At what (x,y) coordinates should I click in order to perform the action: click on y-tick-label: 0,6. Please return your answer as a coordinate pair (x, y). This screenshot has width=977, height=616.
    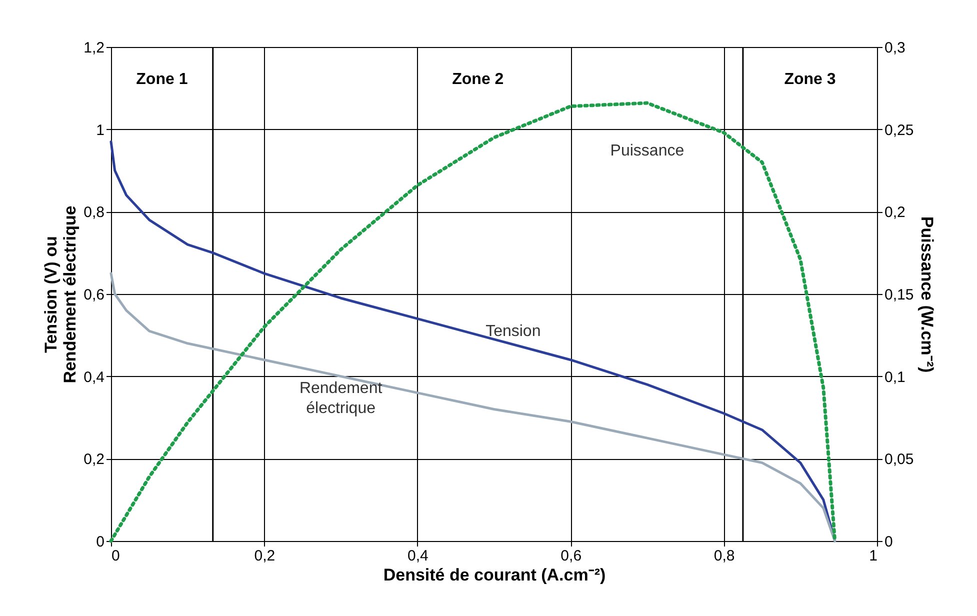
    Looking at the image, I should click on (94, 295).